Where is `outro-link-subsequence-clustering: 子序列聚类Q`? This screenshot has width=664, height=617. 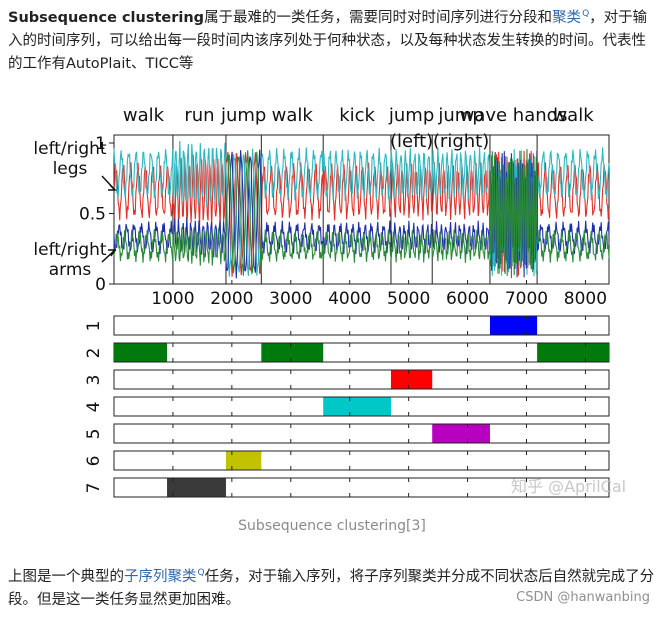
outro-link-subsequence-clustering: 子序列聚类Q is located at coordinates (164, 576).